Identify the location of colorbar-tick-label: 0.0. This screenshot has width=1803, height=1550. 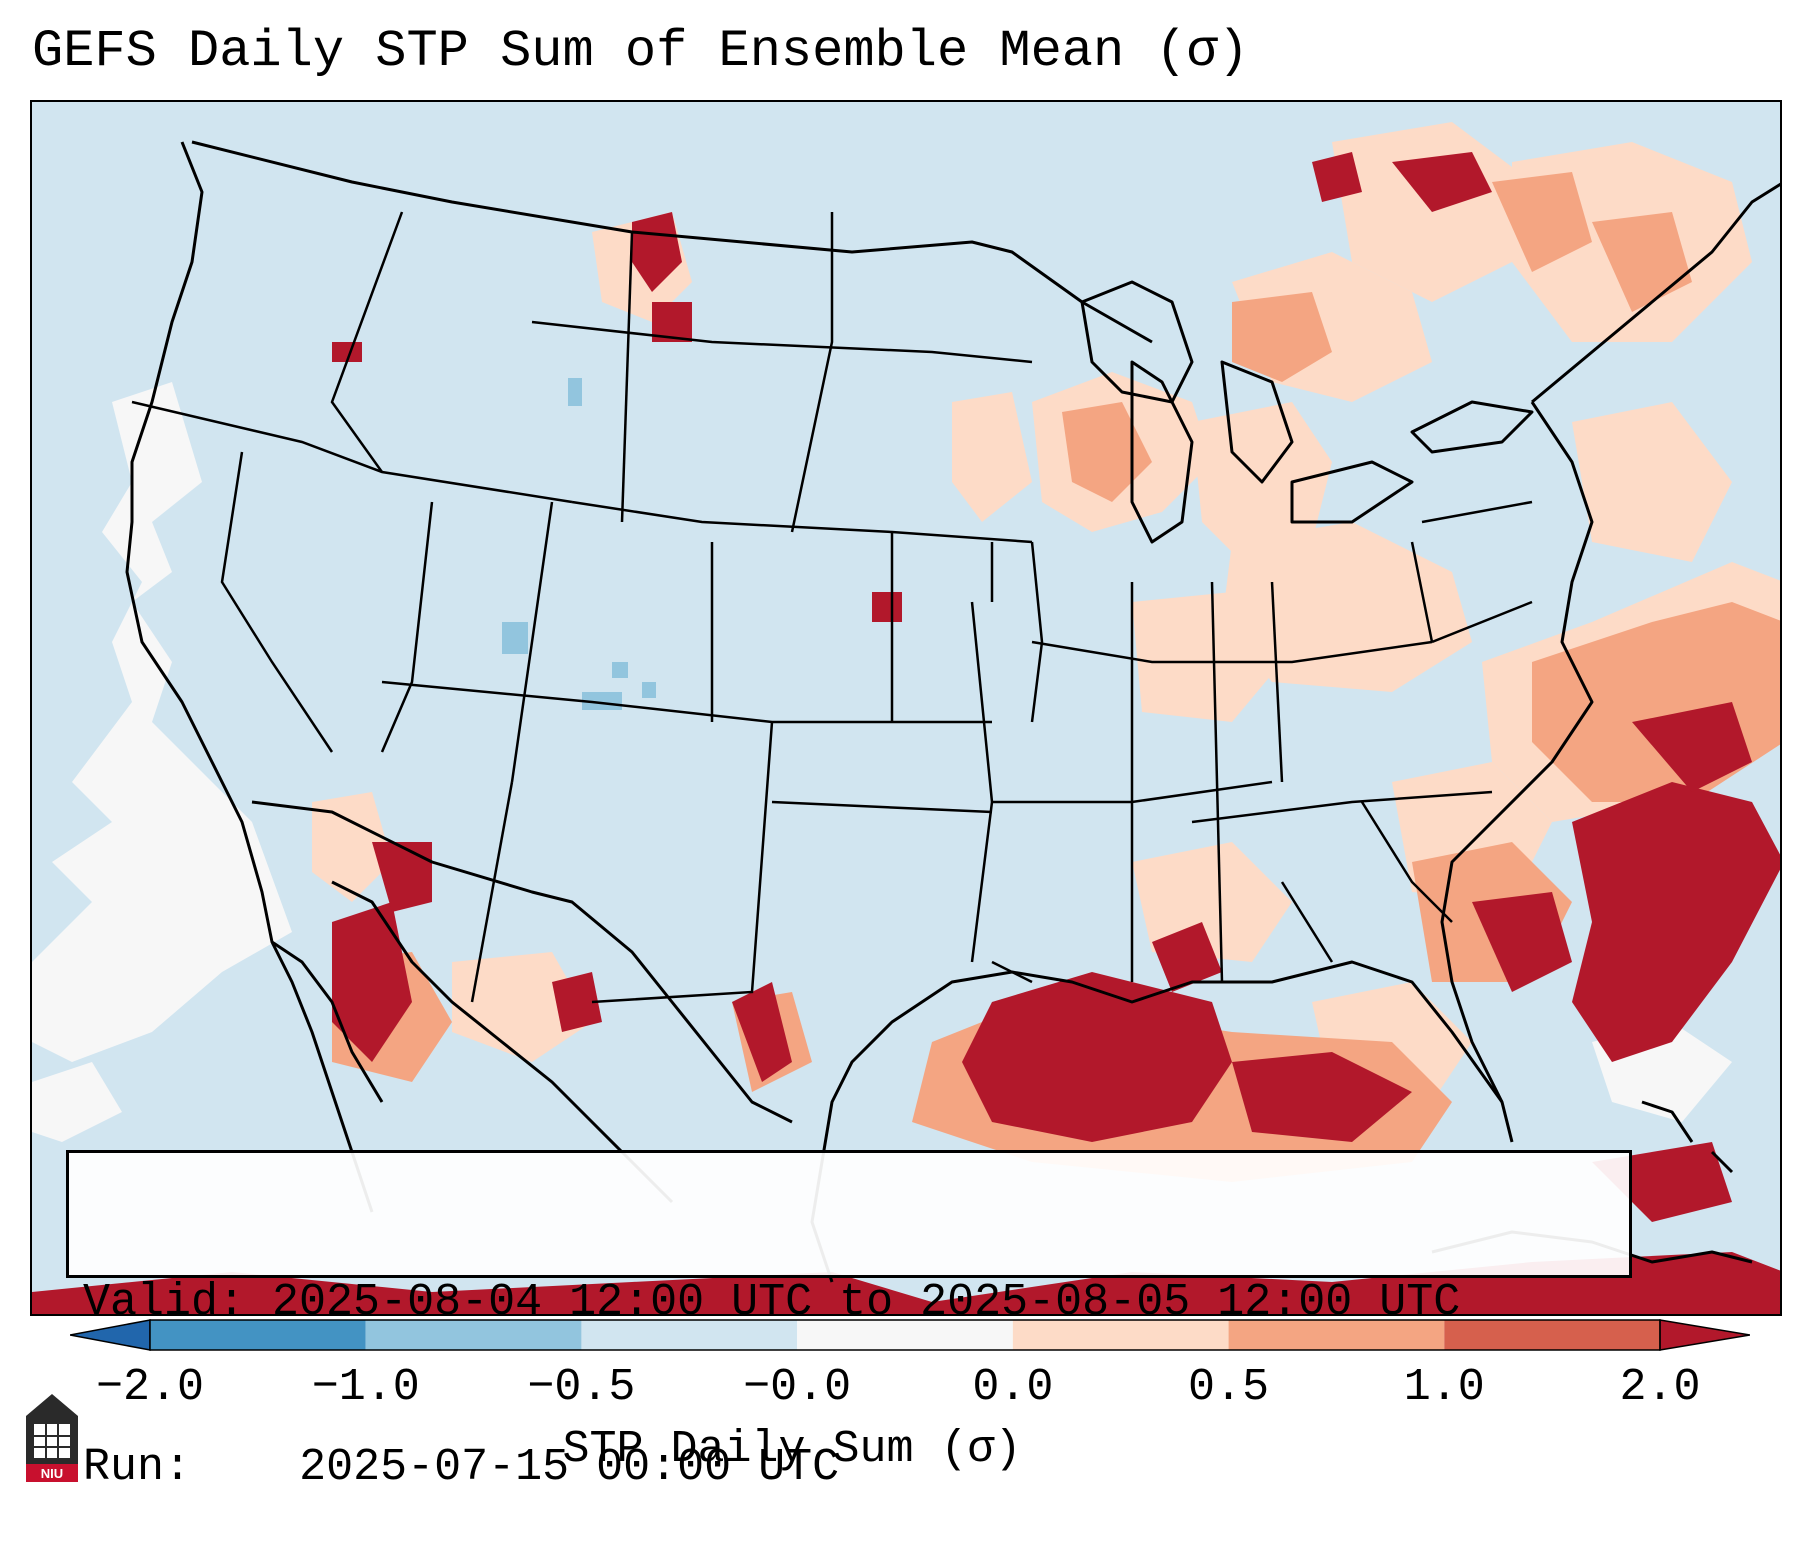
(1013, 1387).